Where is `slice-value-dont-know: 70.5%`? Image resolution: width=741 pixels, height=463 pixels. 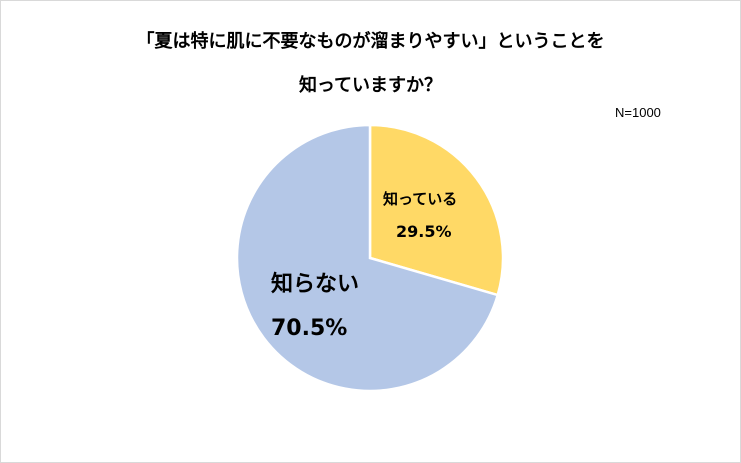 slice-value-dont-know: 70.5% is located at coordinates (309, 328).